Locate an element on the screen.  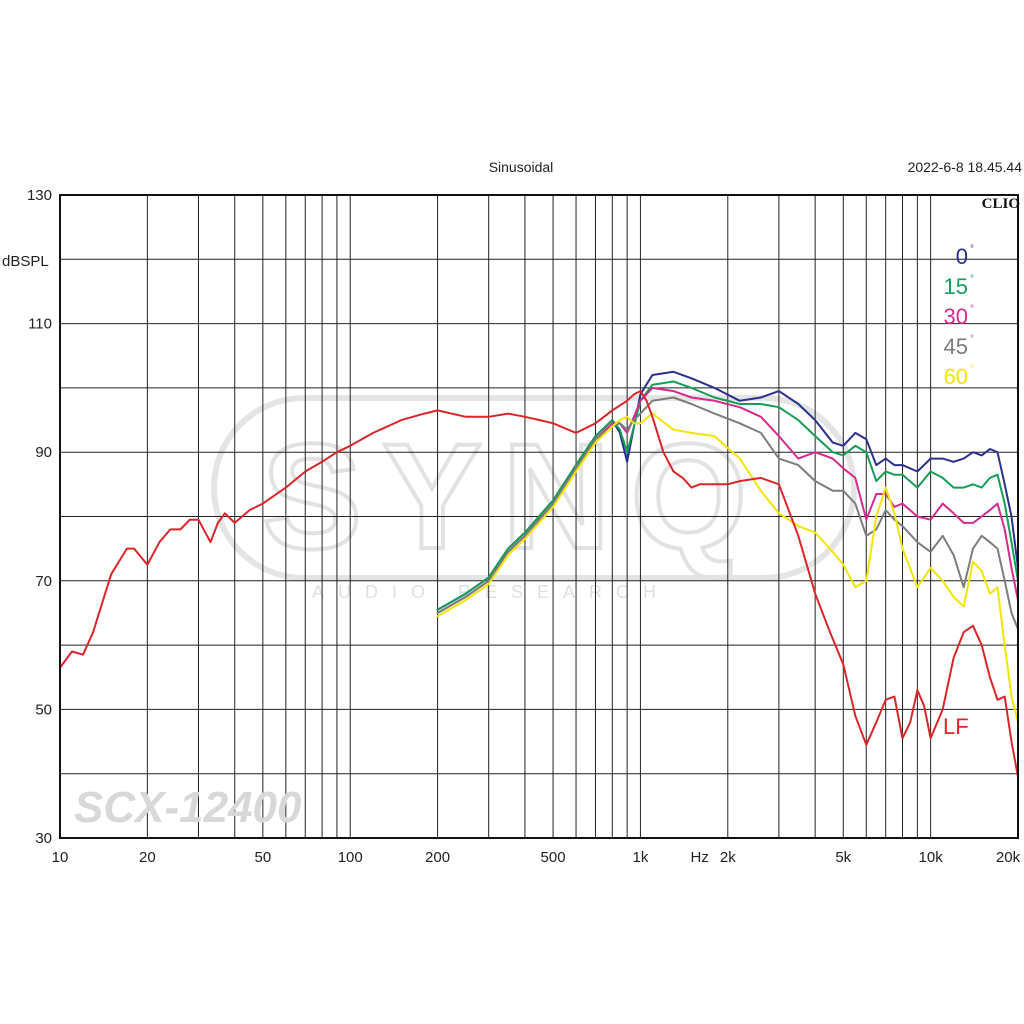
legend-entry-0: 0 is located at coordinates (962, 256).